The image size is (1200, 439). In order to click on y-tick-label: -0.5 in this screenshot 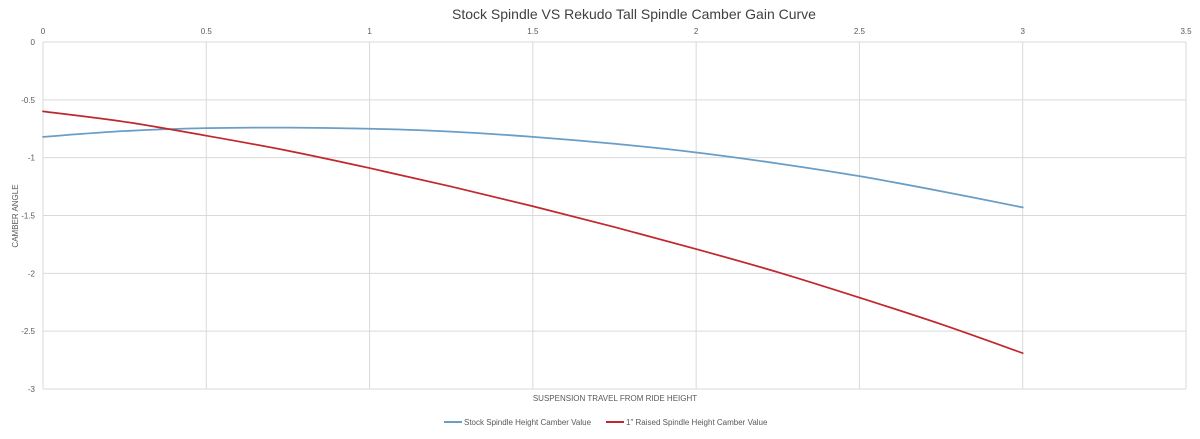, I will do `click(28, 100)`.